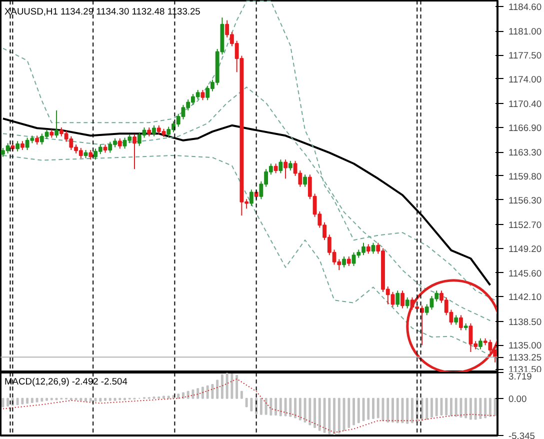 The width and height of the screenshot is (544, 439). I want to click on y-tick-label: 1156.30, so click(525, 200).